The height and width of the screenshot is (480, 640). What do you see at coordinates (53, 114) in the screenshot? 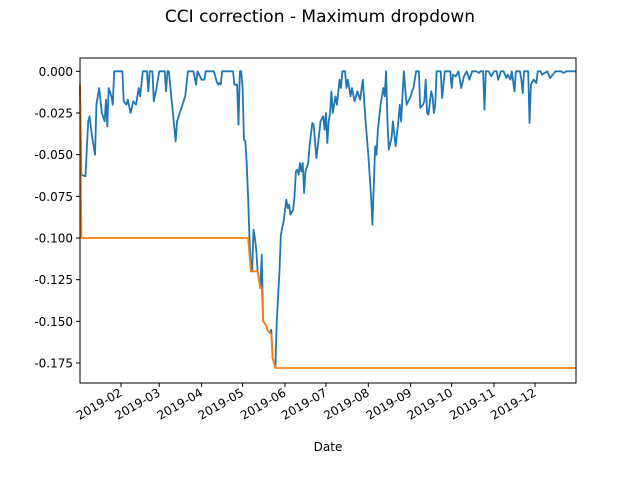
I see `y-tick-label: -0.025` at bounding box center [53, 114].